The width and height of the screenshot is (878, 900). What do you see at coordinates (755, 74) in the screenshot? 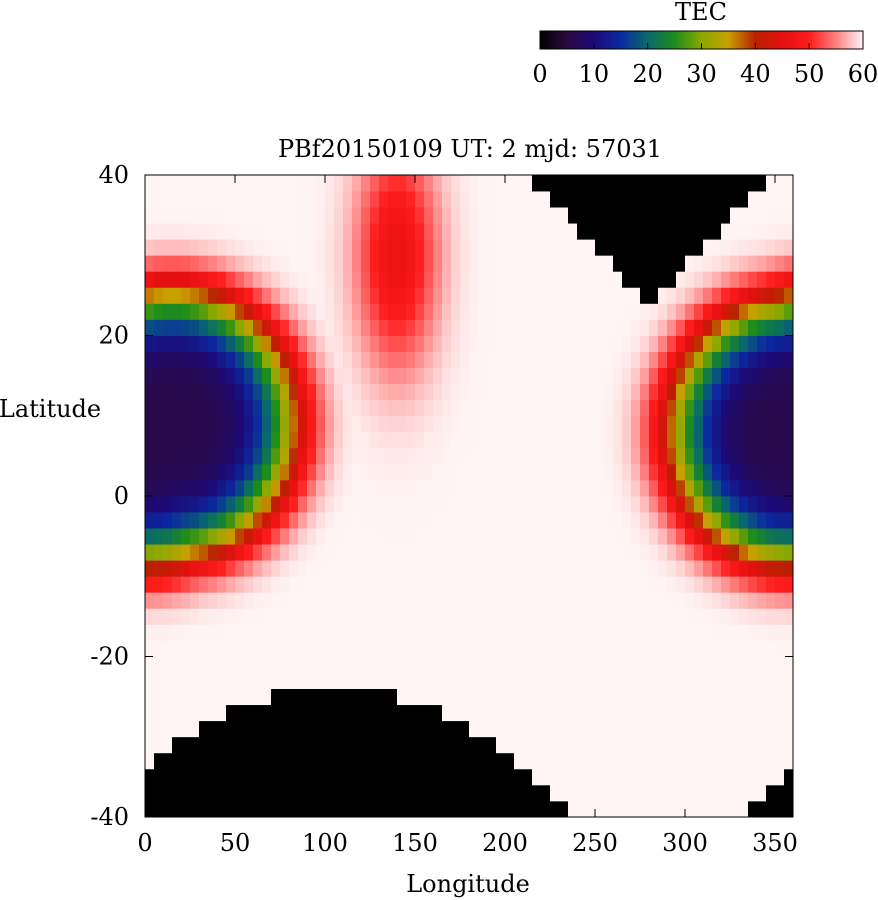
I see `colorbar-tick-label: 40` at bounding box center [755, 74].